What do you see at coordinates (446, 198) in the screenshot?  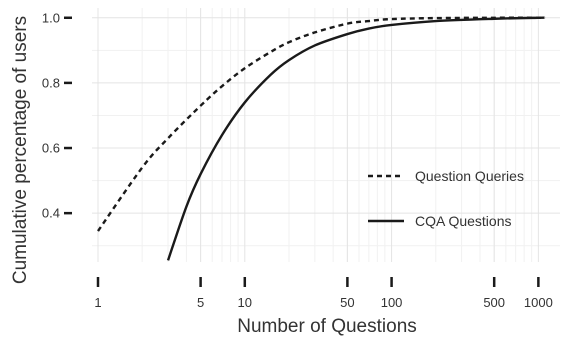 I see `legend: Question Queries CQA Questions` at bounding box center [446, 198].